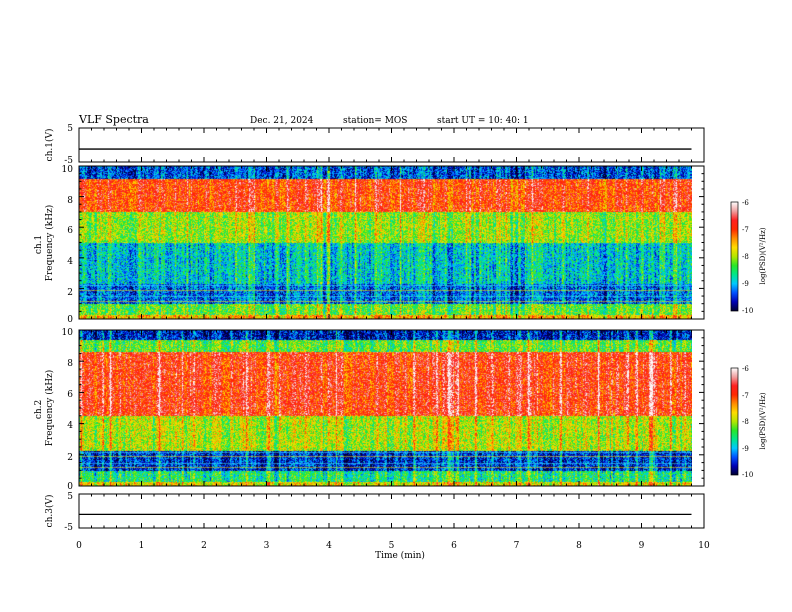 This screenshot has width=792, height=612. Describe the element at coordinates (68, 245) in the screenshot. I see `ch1-spectrogram-yticks: 0 2 4 6 8 10` at that location.